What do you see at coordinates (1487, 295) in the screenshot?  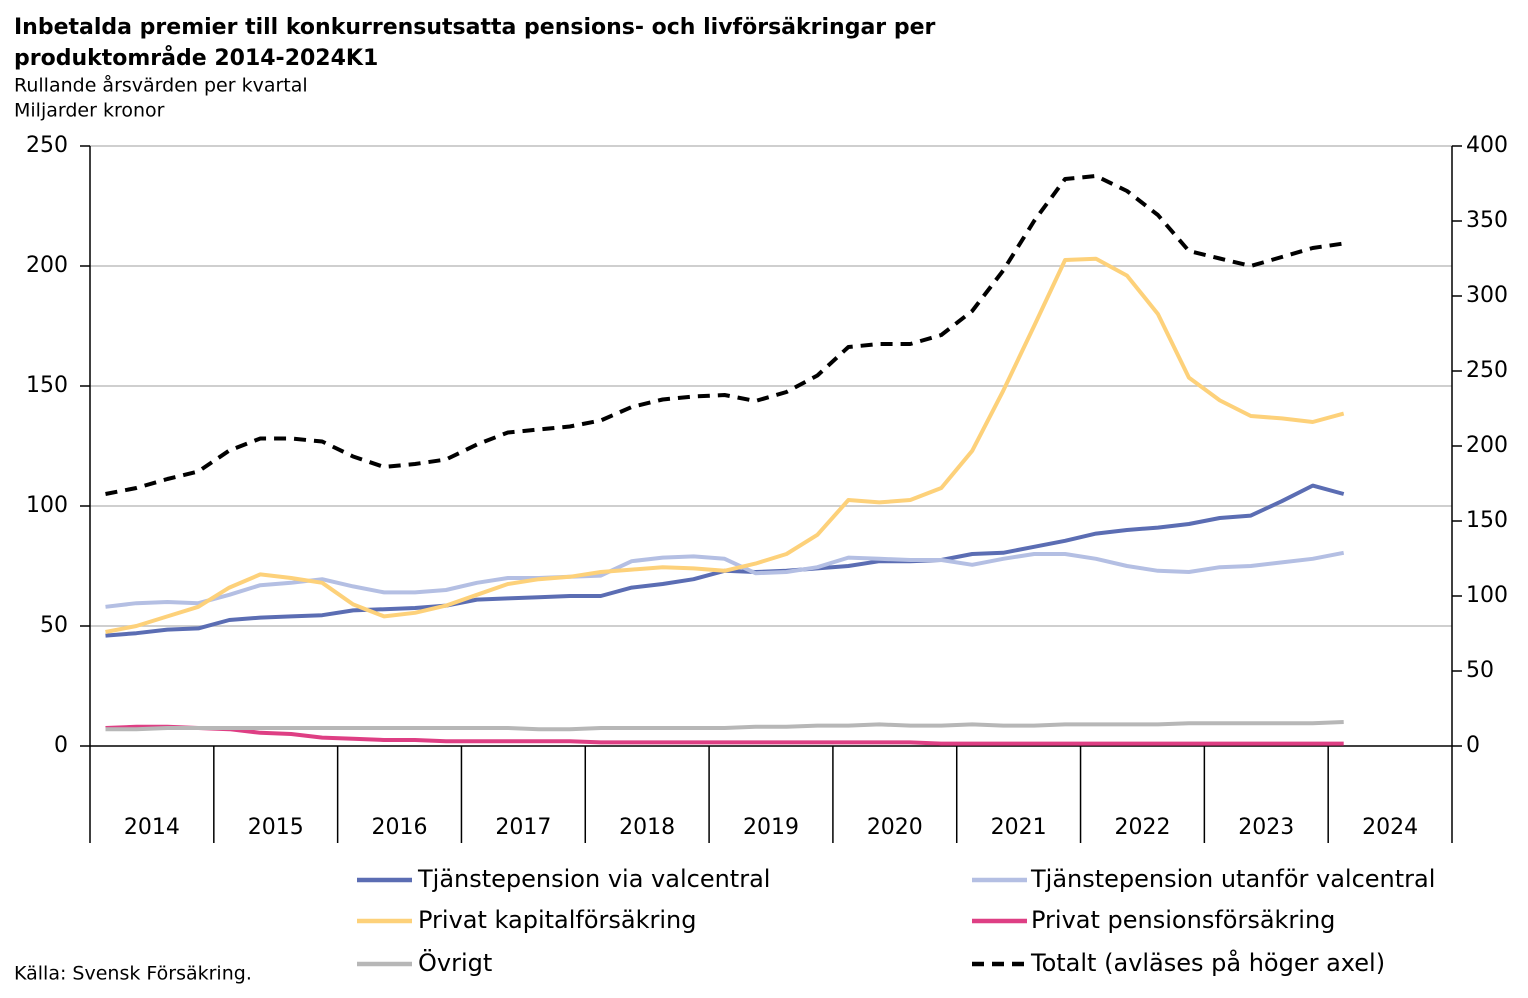 I see `y2-tick-label: 300` at bounding box center [1487, 295].